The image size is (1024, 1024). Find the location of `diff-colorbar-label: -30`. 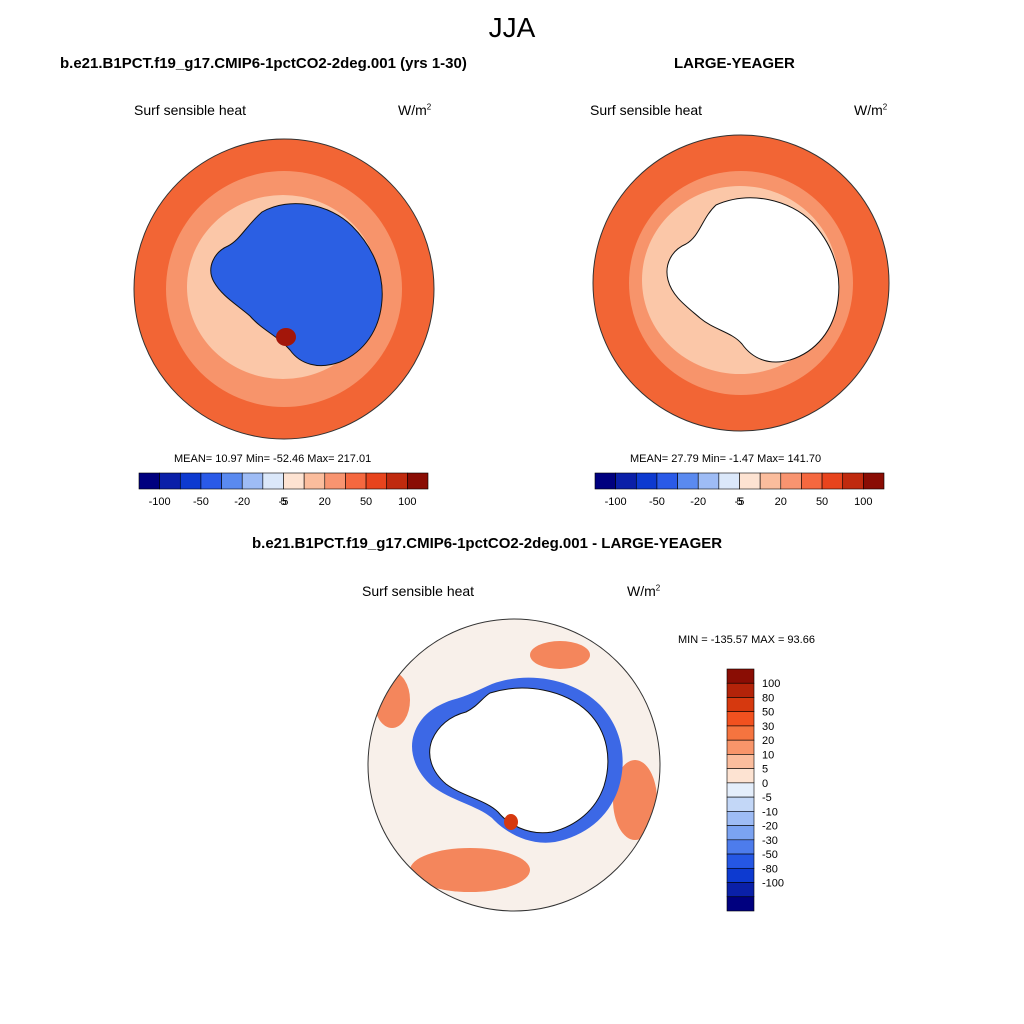

diff-colorbar-label: -30 is located at coordinates (770, 841).